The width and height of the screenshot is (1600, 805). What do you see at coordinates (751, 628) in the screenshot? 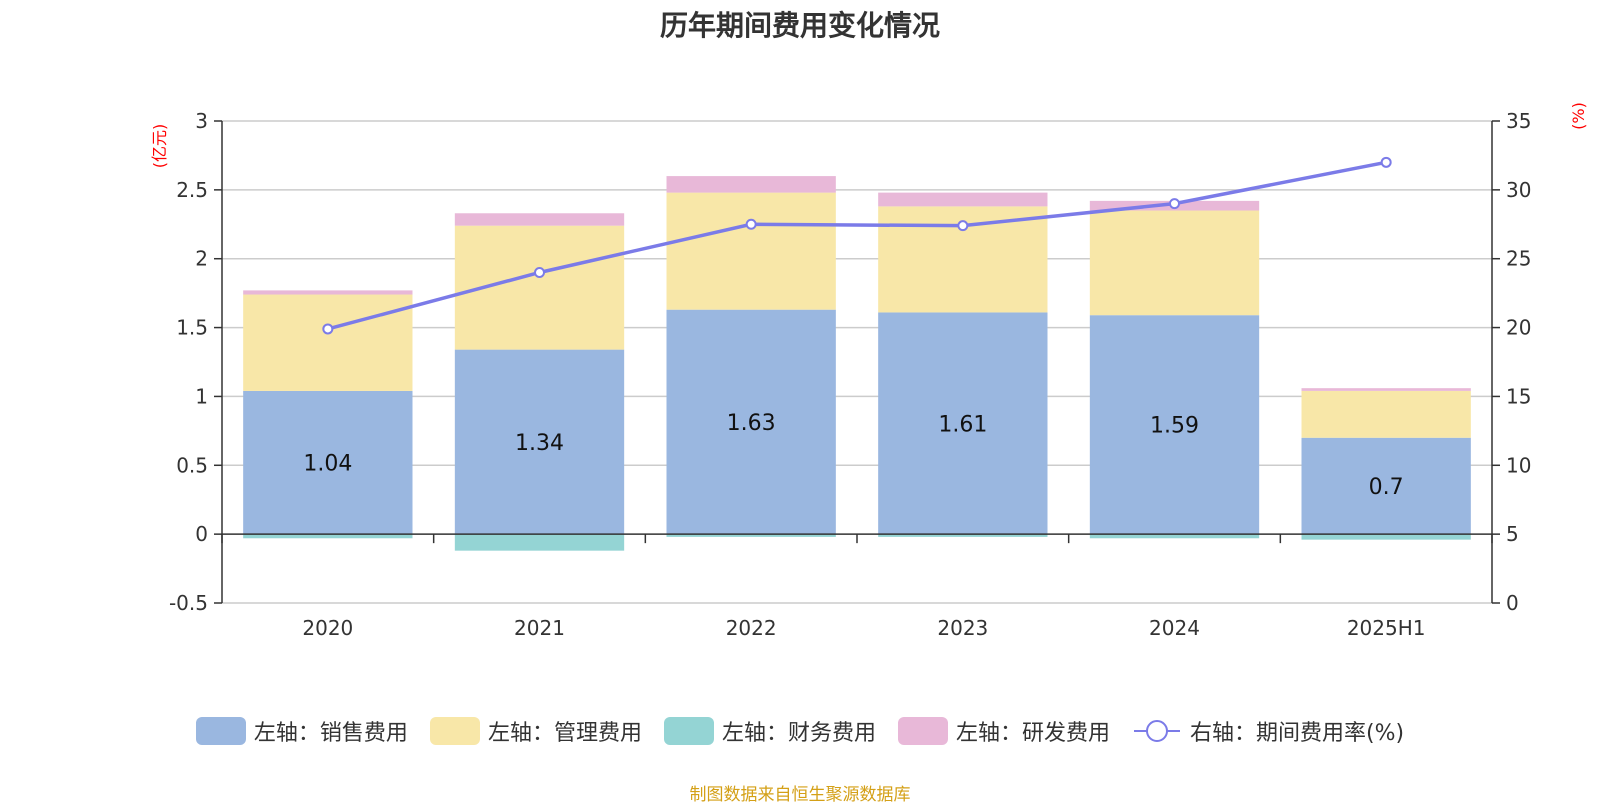
I see `x-axis-tick-label: 2022` at bounding box center [751, 628].